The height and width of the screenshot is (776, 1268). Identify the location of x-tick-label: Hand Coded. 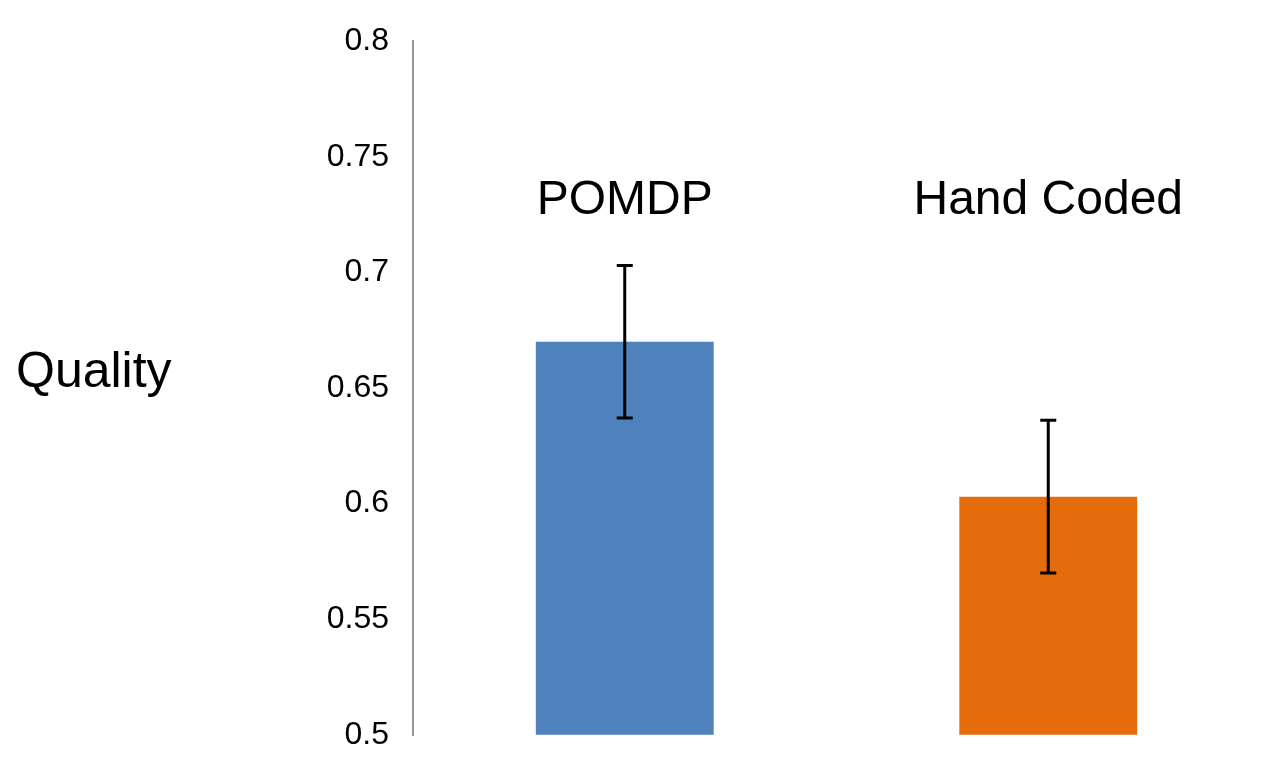
(1048, 198).